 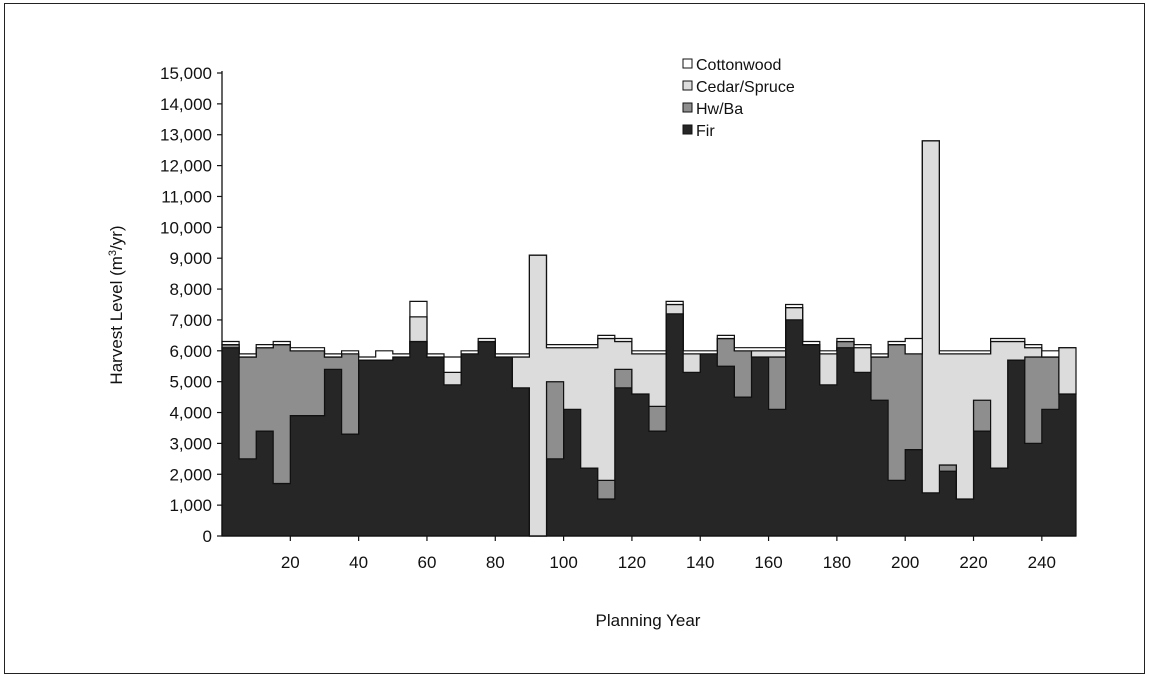 I want to click on y-tick-label: 12,000, so click(x=186, y=166).